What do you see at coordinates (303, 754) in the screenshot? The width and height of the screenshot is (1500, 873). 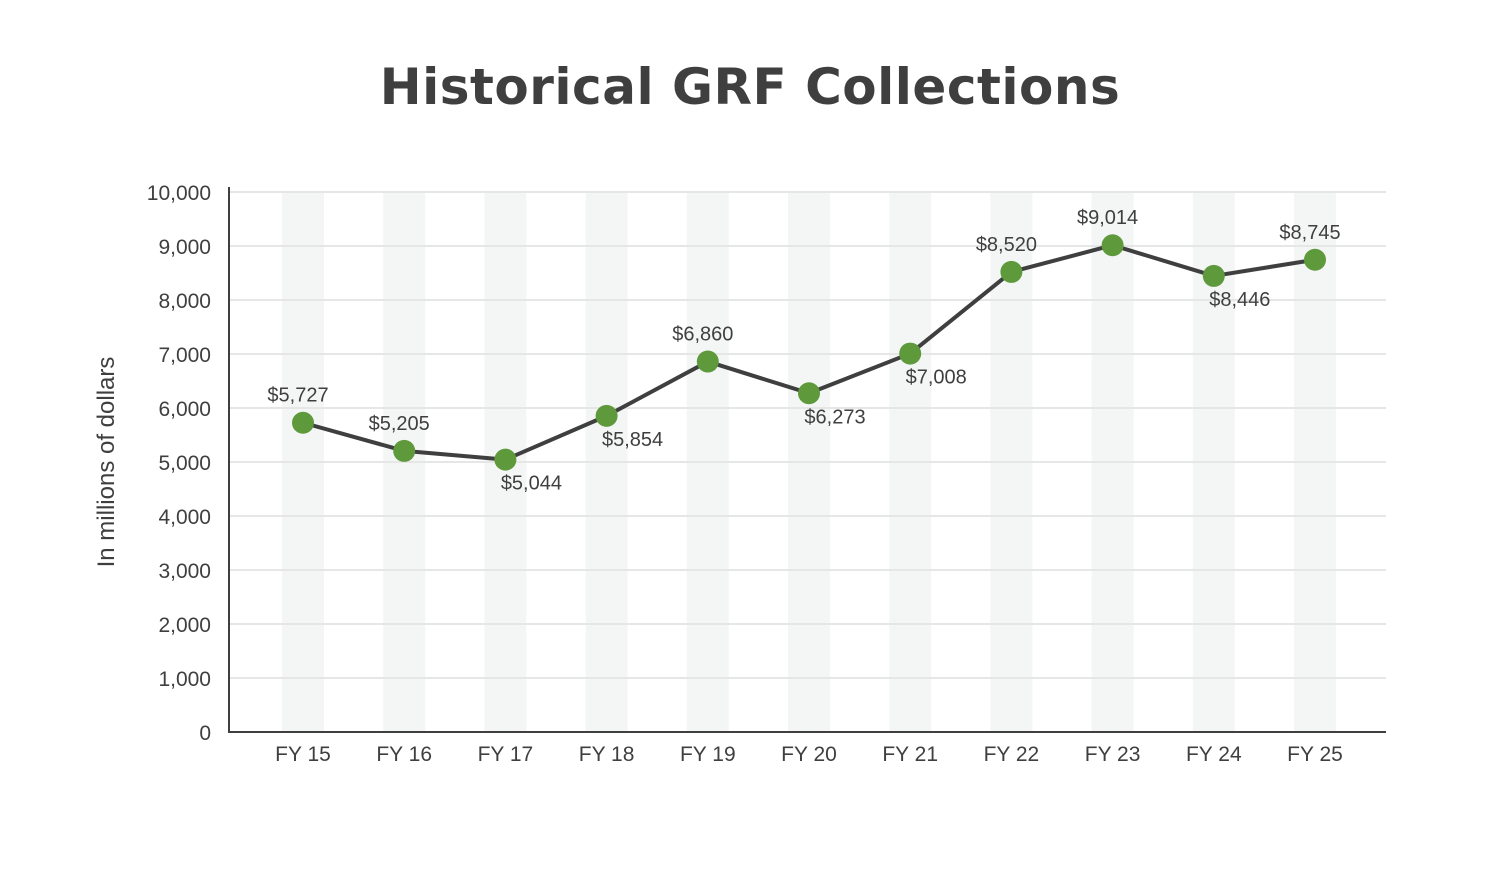 I see `x-tick-label: FY 15` at bounding box center [303, 754].